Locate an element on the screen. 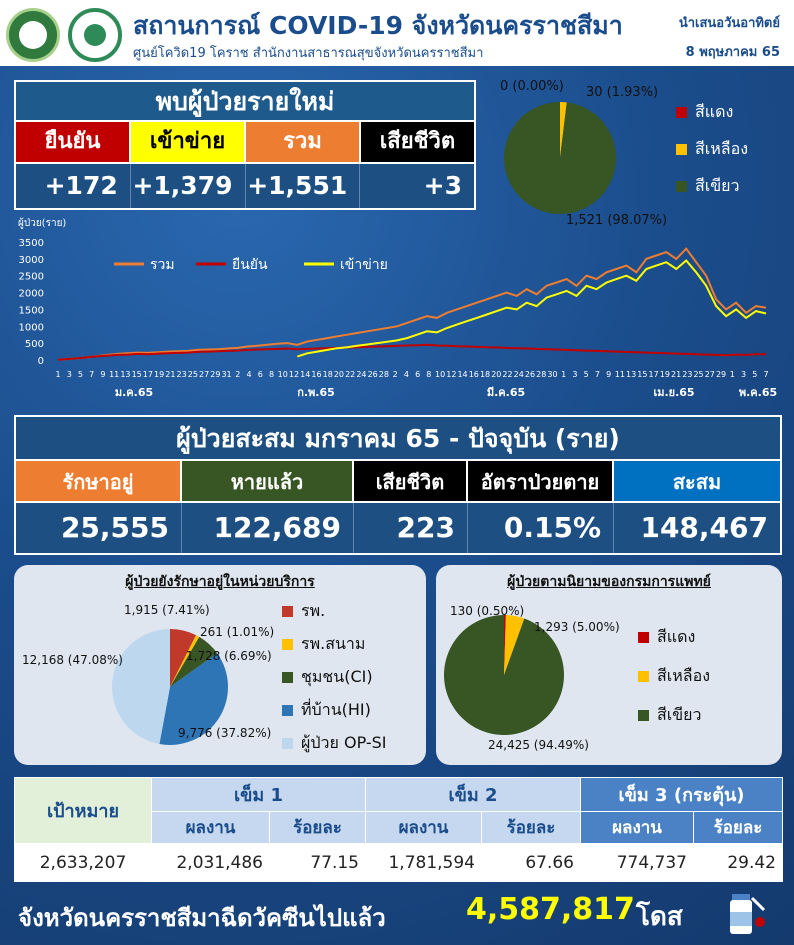 Image resolution: width=794 pixels, height=945 pixels. dms-slice-red is located at coordinates (505, 645).